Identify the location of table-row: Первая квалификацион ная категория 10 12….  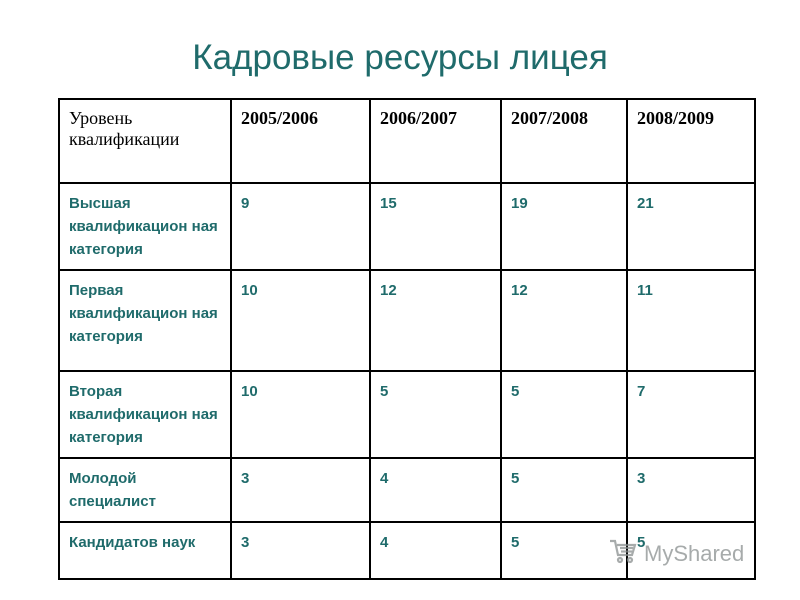
(407, 320).